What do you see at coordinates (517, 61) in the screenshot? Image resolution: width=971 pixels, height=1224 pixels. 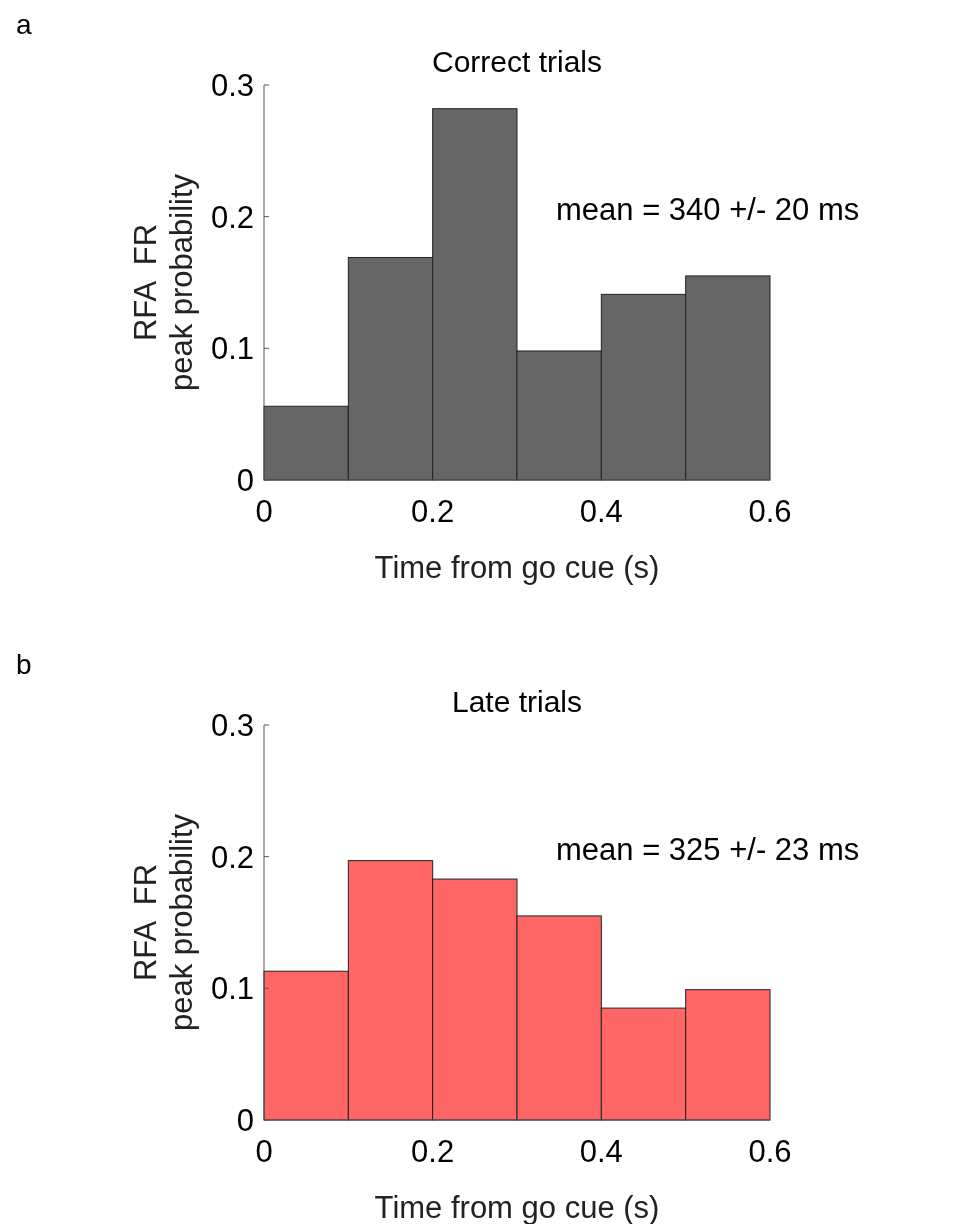 I see `chart-title: Correct trials` at bounding box center [517, 61].